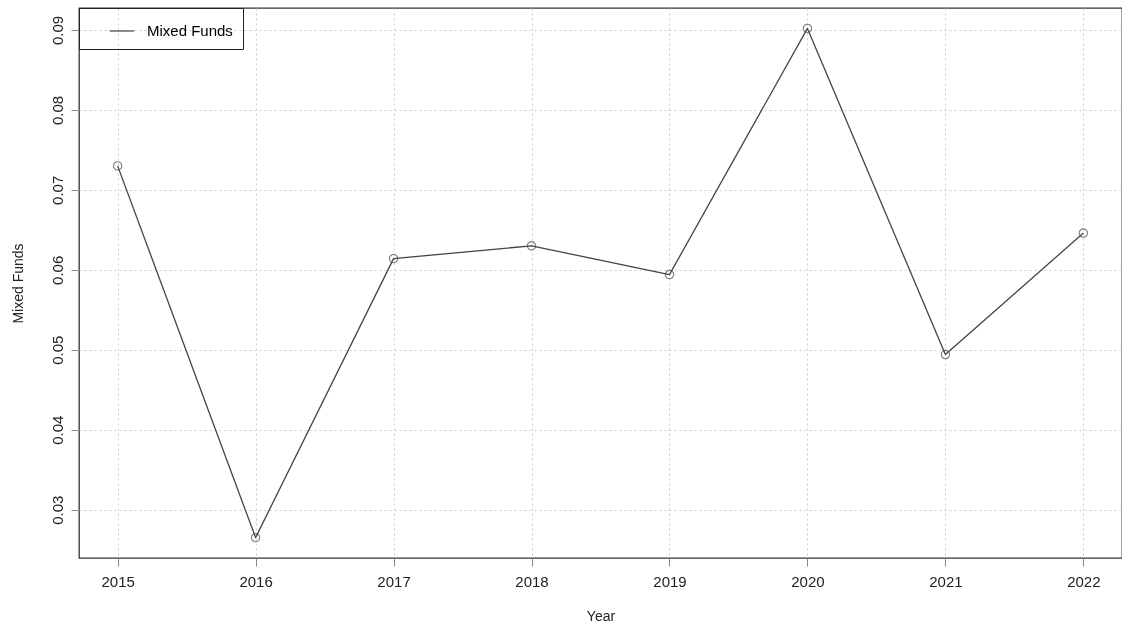  Describe the element at coordinates (532, 581) in the screenshot. I see `x-tick-label: 2018` at that location.